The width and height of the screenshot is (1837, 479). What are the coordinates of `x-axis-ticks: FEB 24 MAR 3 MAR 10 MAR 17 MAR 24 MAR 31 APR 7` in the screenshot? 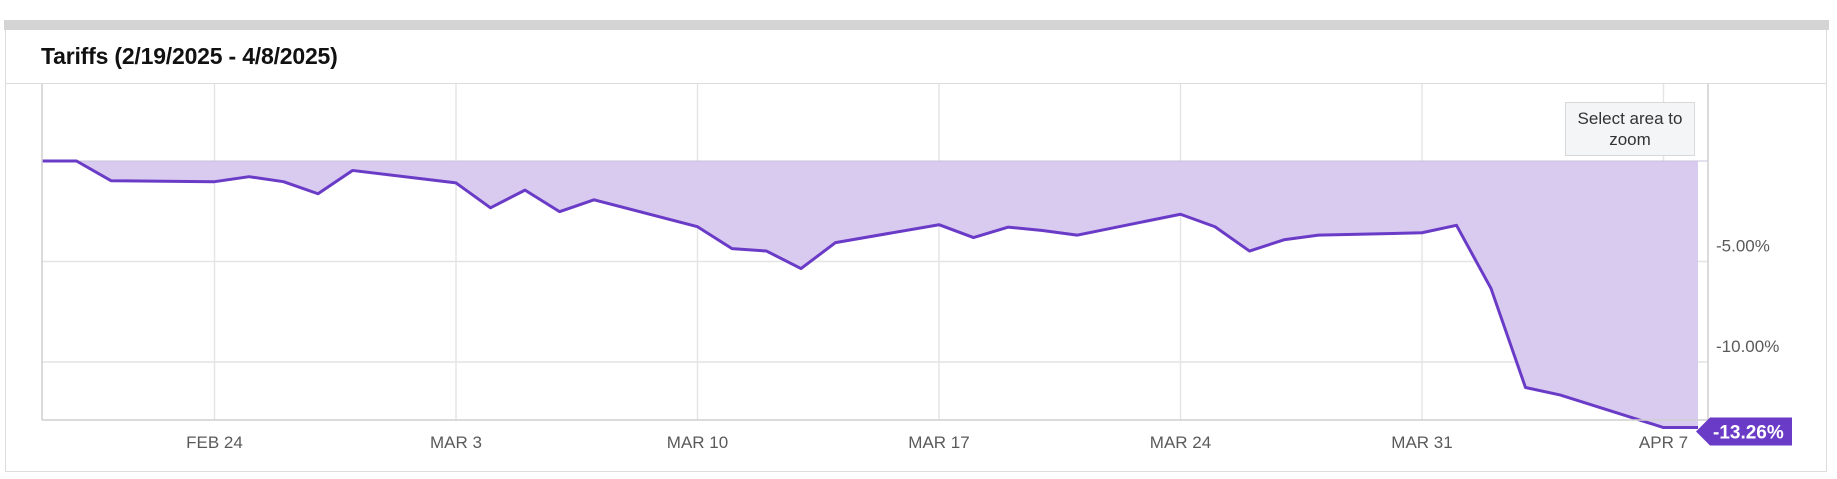 It's located at (937, 442).